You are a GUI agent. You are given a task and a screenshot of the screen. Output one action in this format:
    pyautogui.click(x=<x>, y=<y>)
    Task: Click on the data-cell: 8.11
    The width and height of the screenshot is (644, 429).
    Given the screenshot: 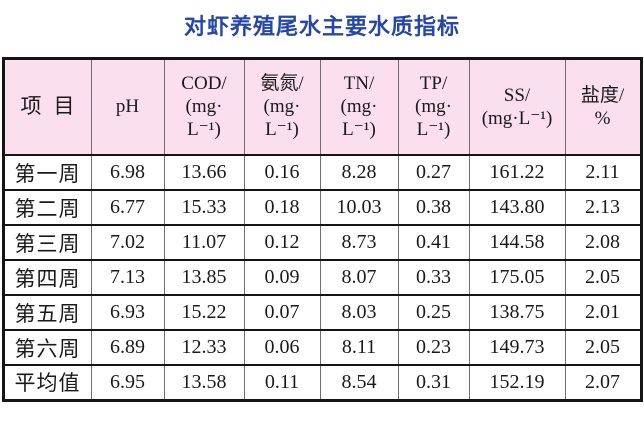 What is the action you would take?
    pyautogui.click(x=359, y=348)
    